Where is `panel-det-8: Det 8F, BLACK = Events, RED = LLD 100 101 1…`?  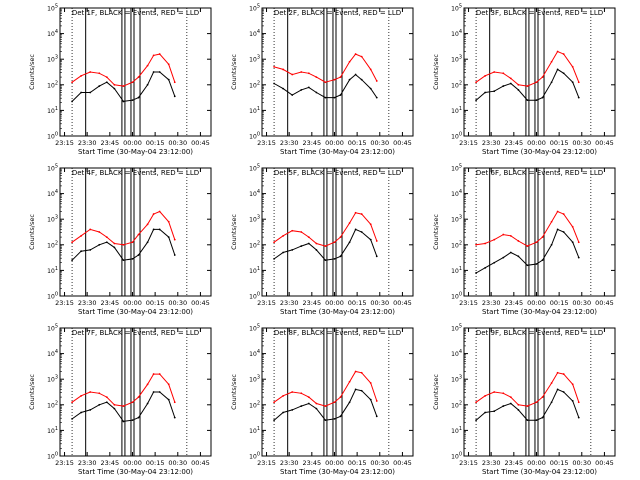
panel-det-8: Det 8F, BLACK = Events, RED = LLD 100 101 1… is located at coordinates (322, 400).